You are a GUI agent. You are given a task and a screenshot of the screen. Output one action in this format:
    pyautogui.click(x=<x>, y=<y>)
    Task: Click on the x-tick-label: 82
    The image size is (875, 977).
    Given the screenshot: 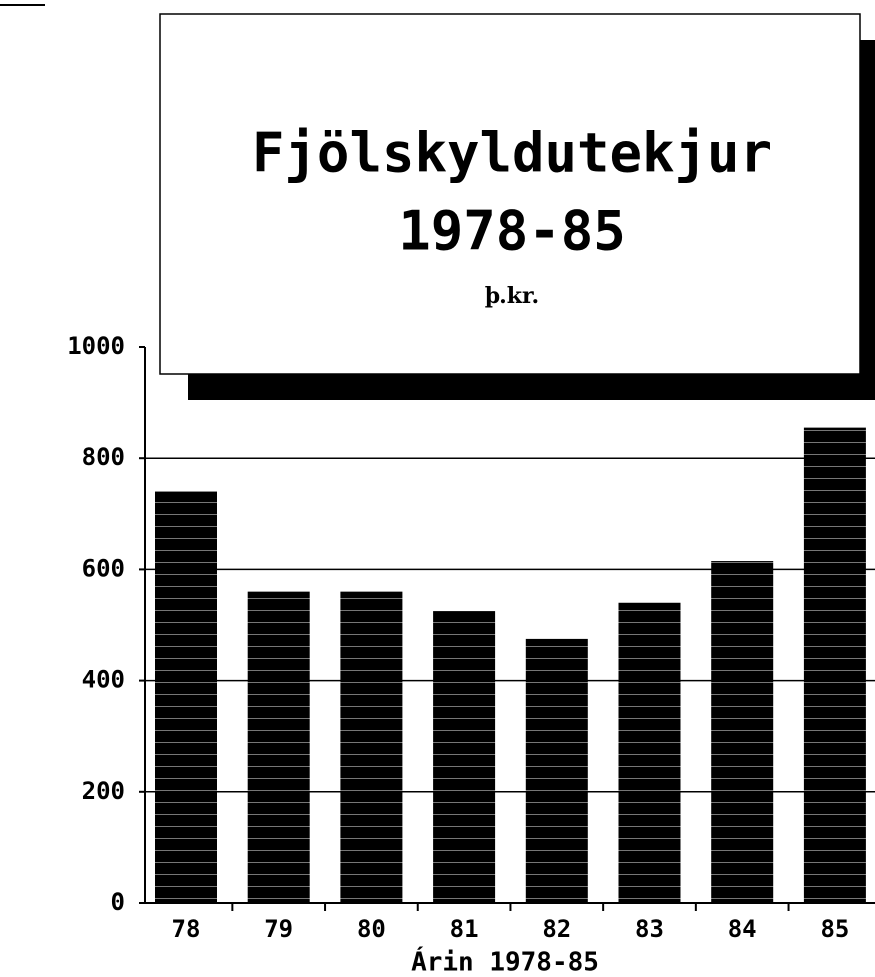 What is the action you would take?
    pyautogui.click(x=556, y=929)
    